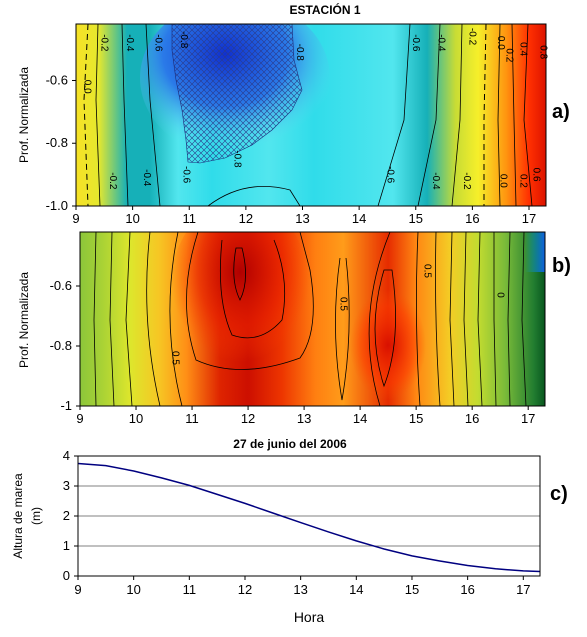 This screenshot has width=587, height=637. What do you see at coordinates (66, 515) in the screenshot?
I see `y-tick-label: 2` at bounding box center [66, 515].